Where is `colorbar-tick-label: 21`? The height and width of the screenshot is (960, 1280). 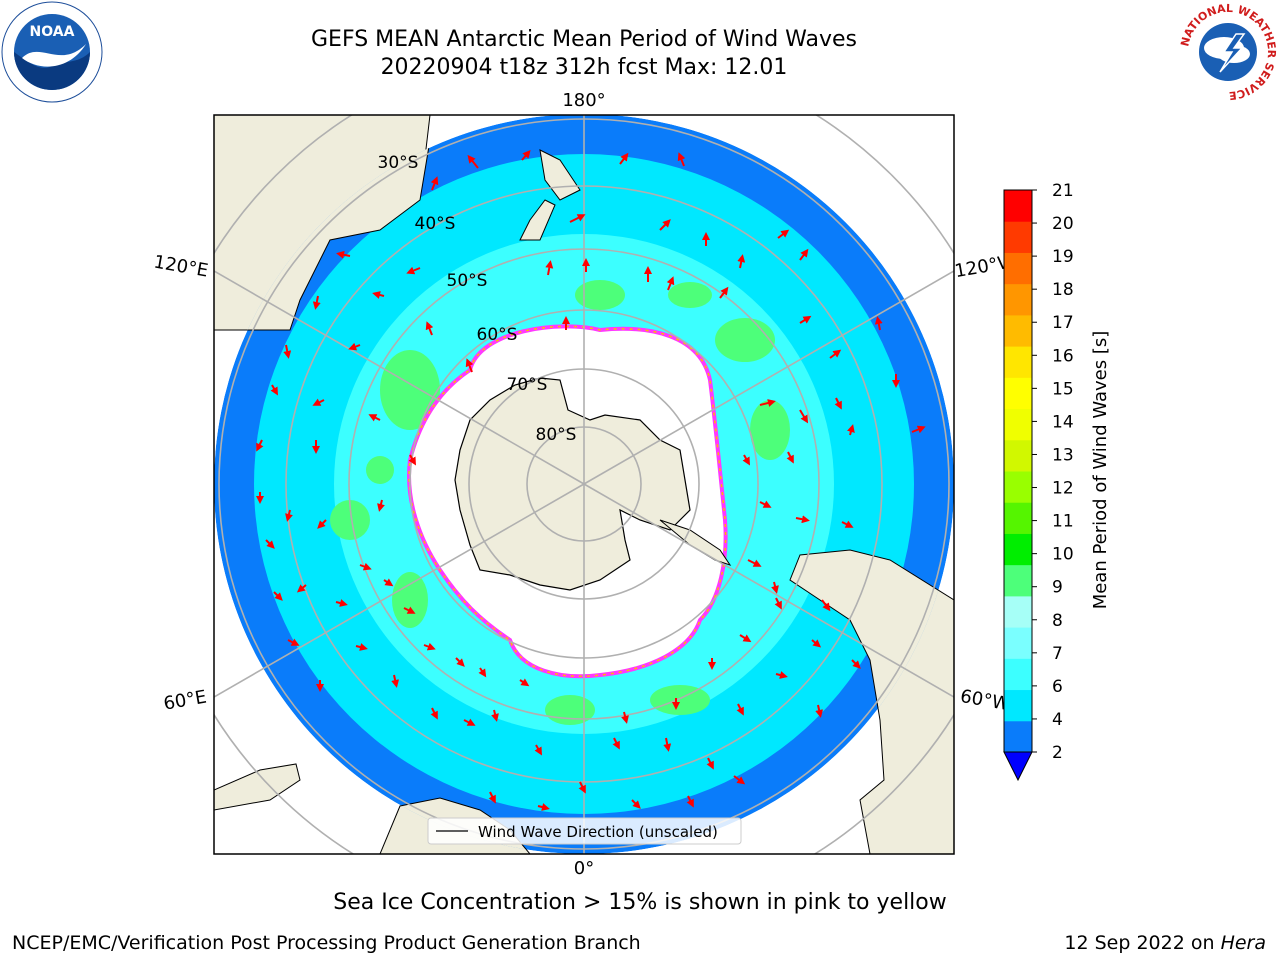
colorbar-tick-label: 21 is located at coordinates (1063, 191).